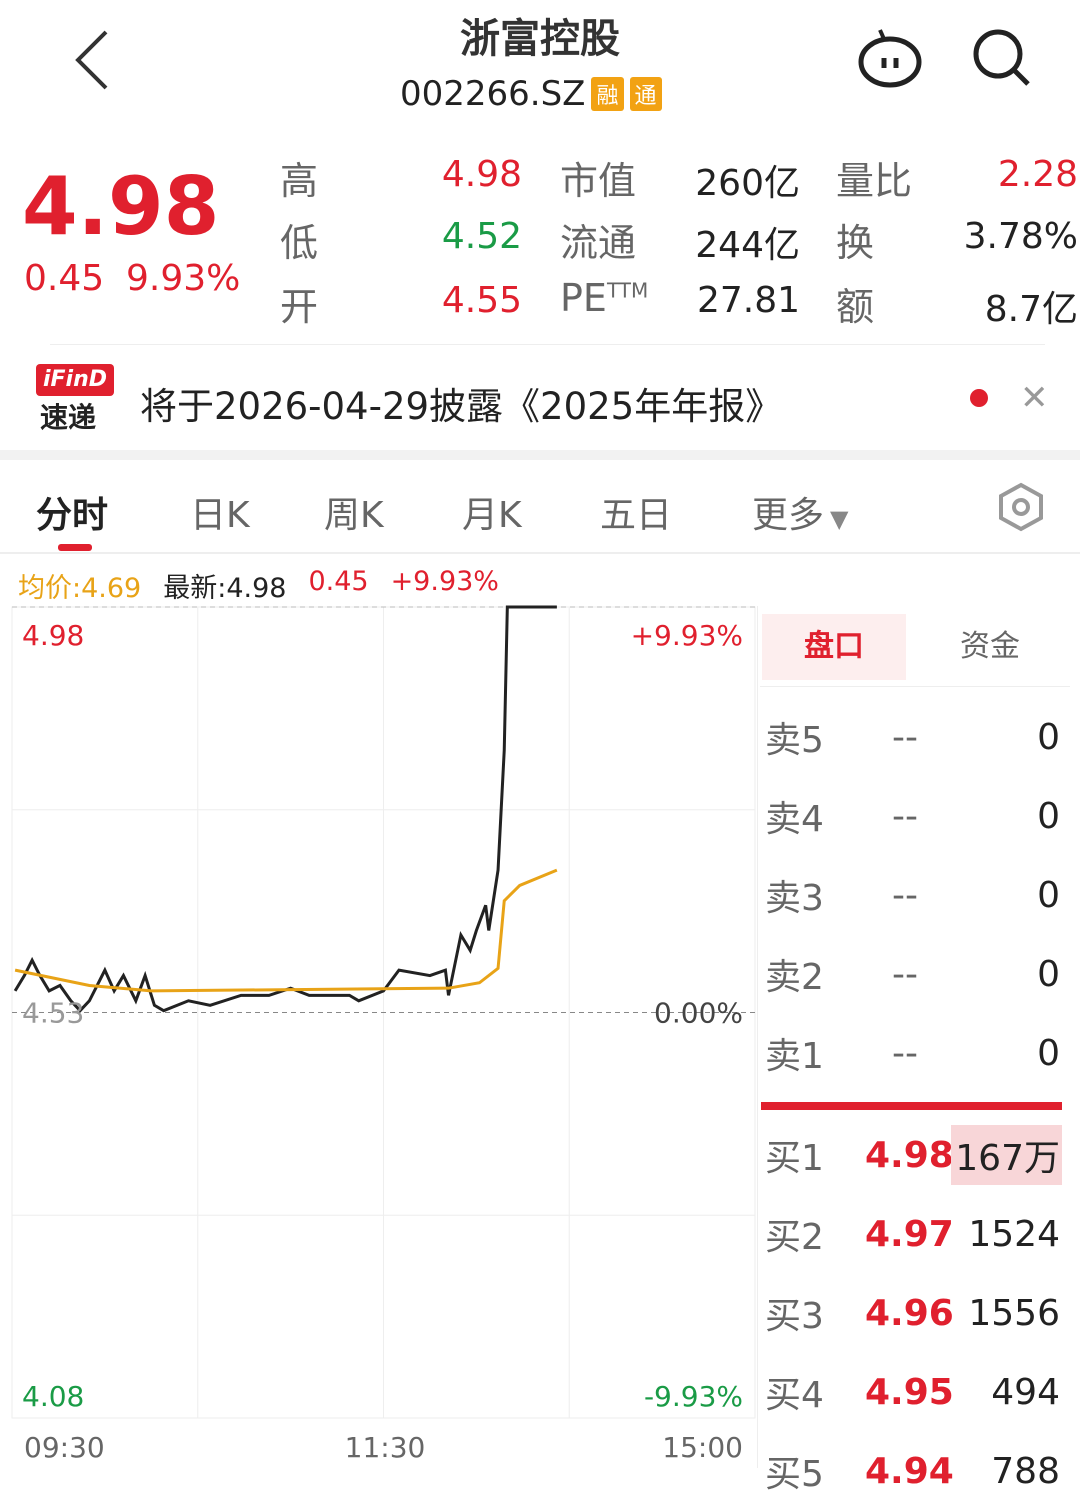 The height and width of the screenshot is (1501, 1080). Describe the element at coordinates (481, 174) in the screenshot. I see `stat-value: 4.98` at that location.